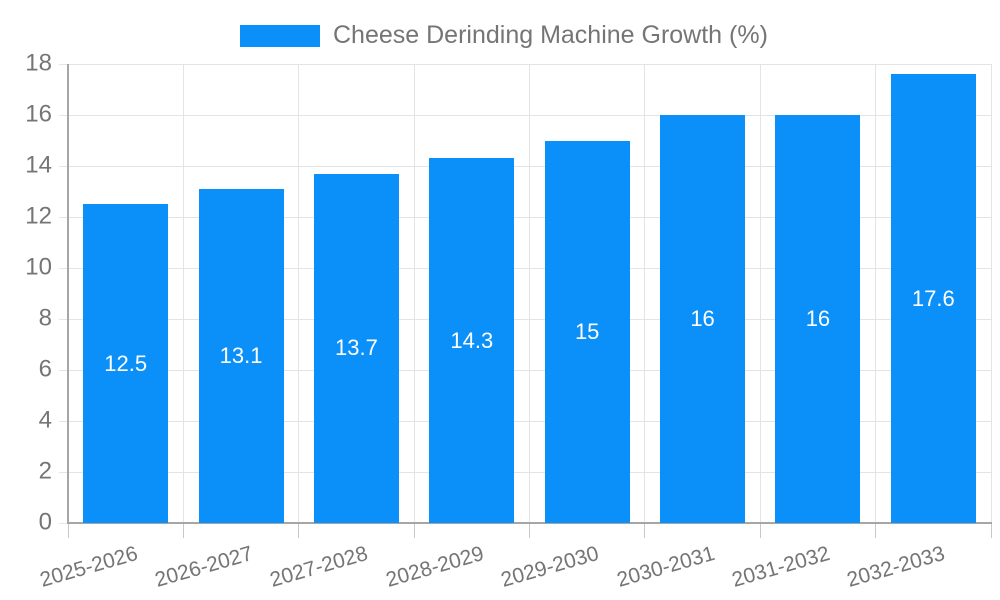 This screenshot has width=1000, height=600. I want to click on y-tick-label: 18, so click(38, 63).